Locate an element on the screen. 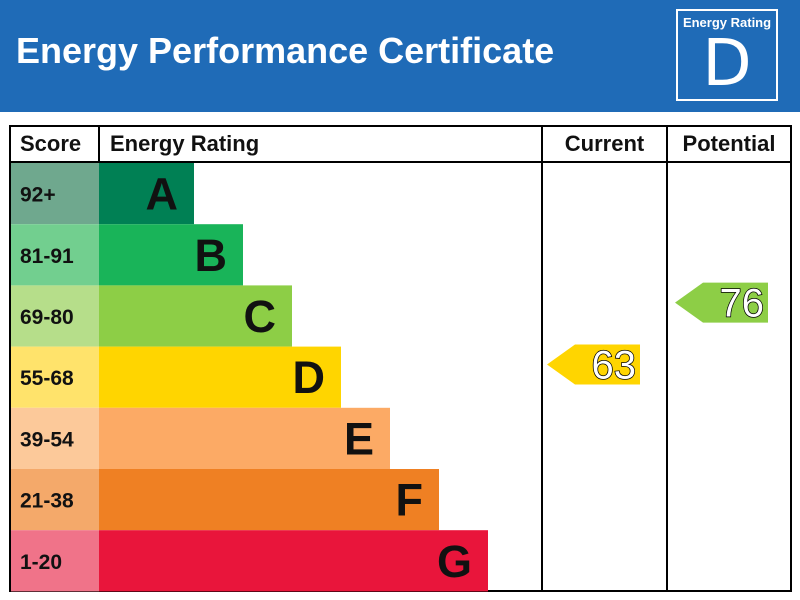 Image resolution: width=800 pixels, height=600 pixels. rating-letter-e: E is located at coordinates (359, 438).